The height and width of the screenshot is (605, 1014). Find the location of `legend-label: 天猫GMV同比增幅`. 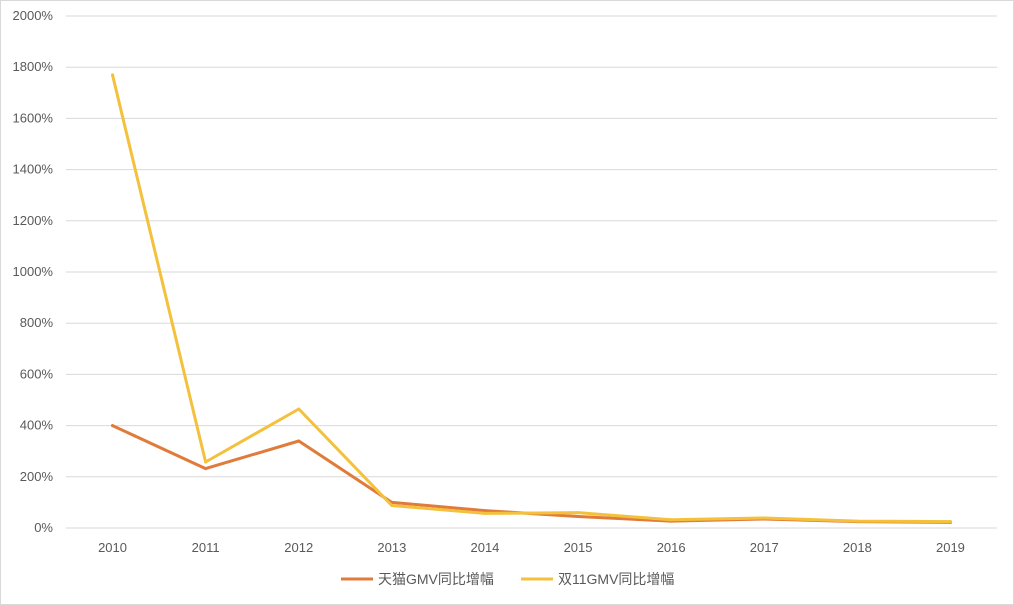

legend-label: 天猫GMV同比增幅 is located at coordinates (436, 579).